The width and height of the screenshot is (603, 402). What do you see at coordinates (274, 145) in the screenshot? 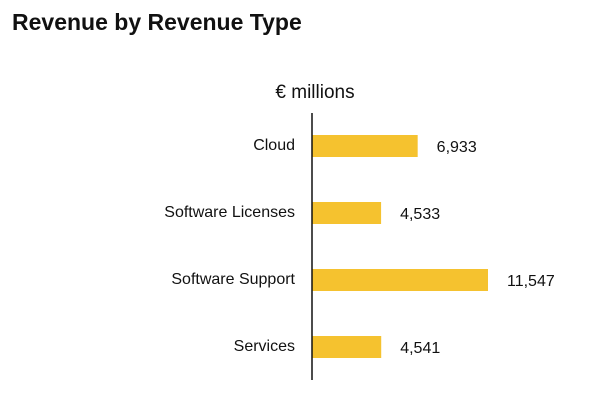
I see `category-label: Cloud` at bounding box center [274, 145].